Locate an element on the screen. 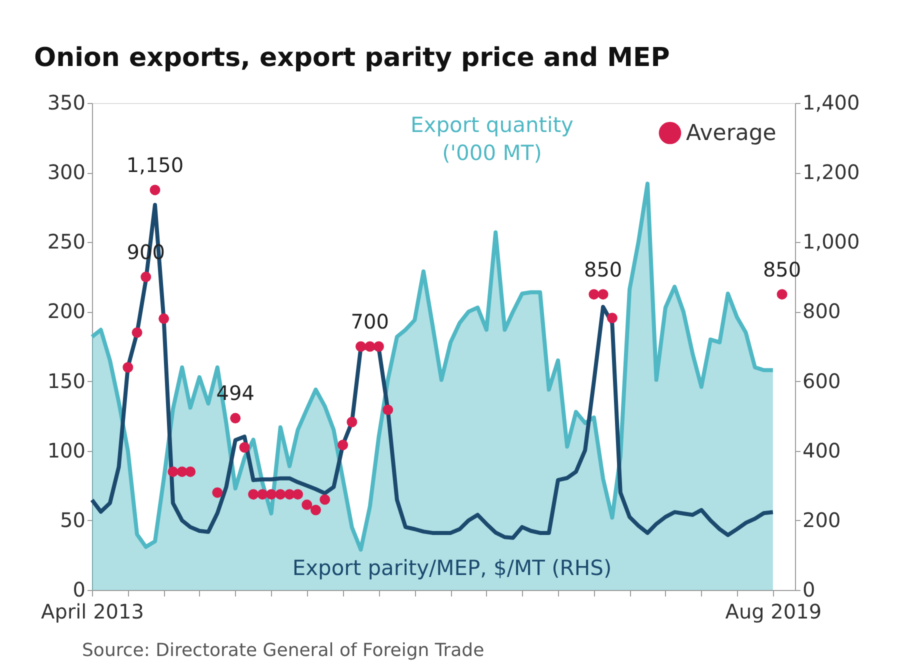 The image size is (898, 668). y2-tick-label: 1,400 is located at coordinates (831, 102).